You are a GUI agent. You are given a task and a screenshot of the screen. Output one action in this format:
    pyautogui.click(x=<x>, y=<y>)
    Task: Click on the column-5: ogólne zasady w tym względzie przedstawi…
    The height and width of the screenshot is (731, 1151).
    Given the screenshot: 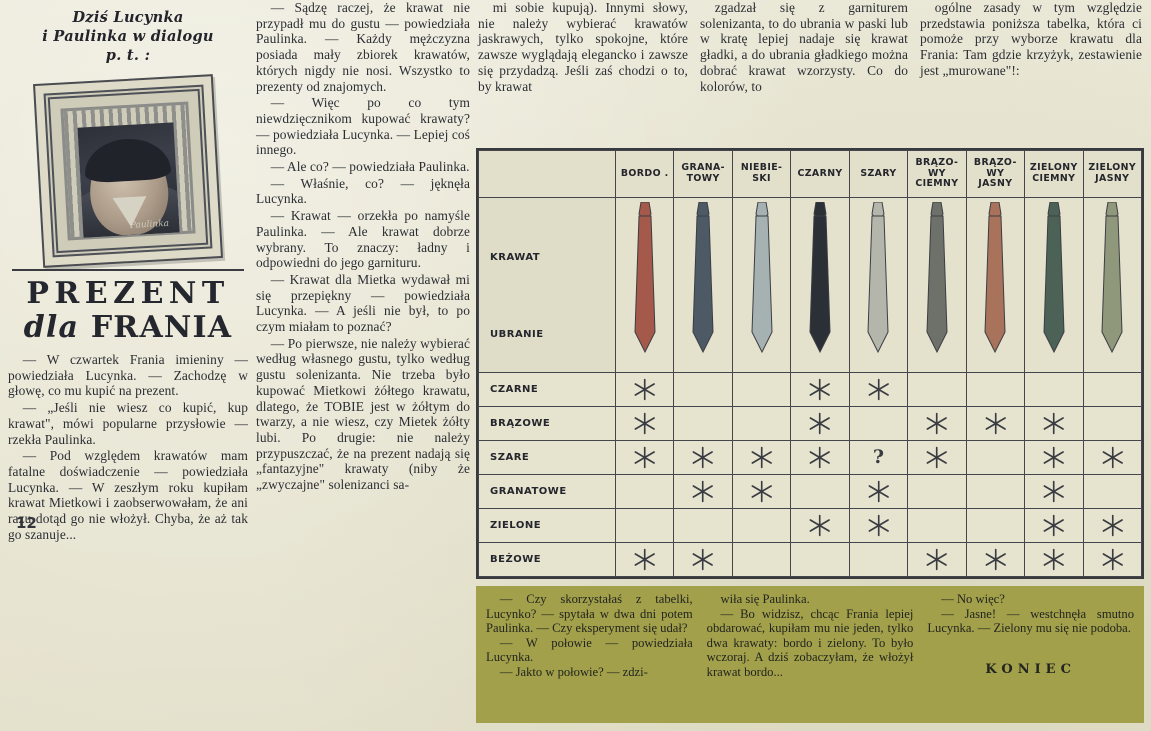 What is the action you would take?
    pyautogui.click(x=1031, y=39)
    